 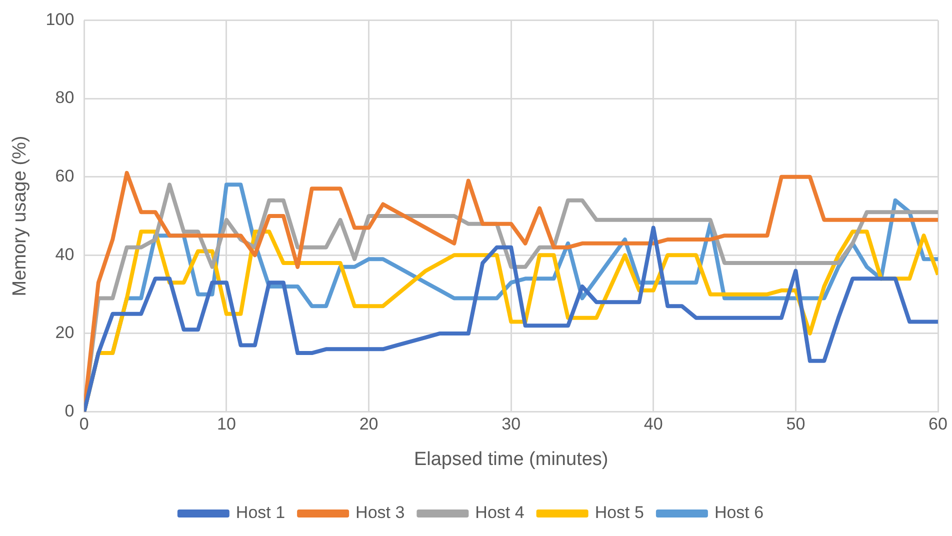 What do you see at coordinates (511, 459) in the screenshot?
I see `x-axis-title: Elapsed time (minutes)` at bounding box center [511, 459].